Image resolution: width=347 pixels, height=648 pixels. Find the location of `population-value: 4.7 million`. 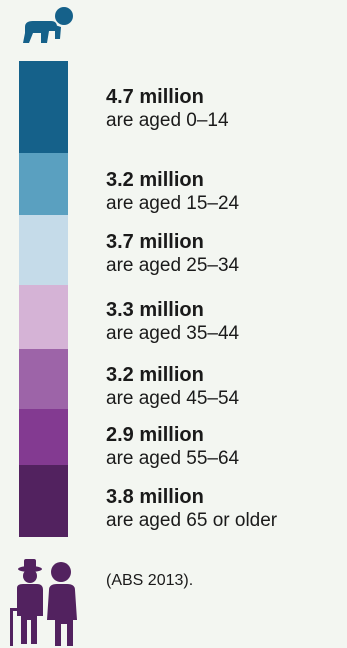

population-value: 4.7 million is located at coordinates (155, 97).